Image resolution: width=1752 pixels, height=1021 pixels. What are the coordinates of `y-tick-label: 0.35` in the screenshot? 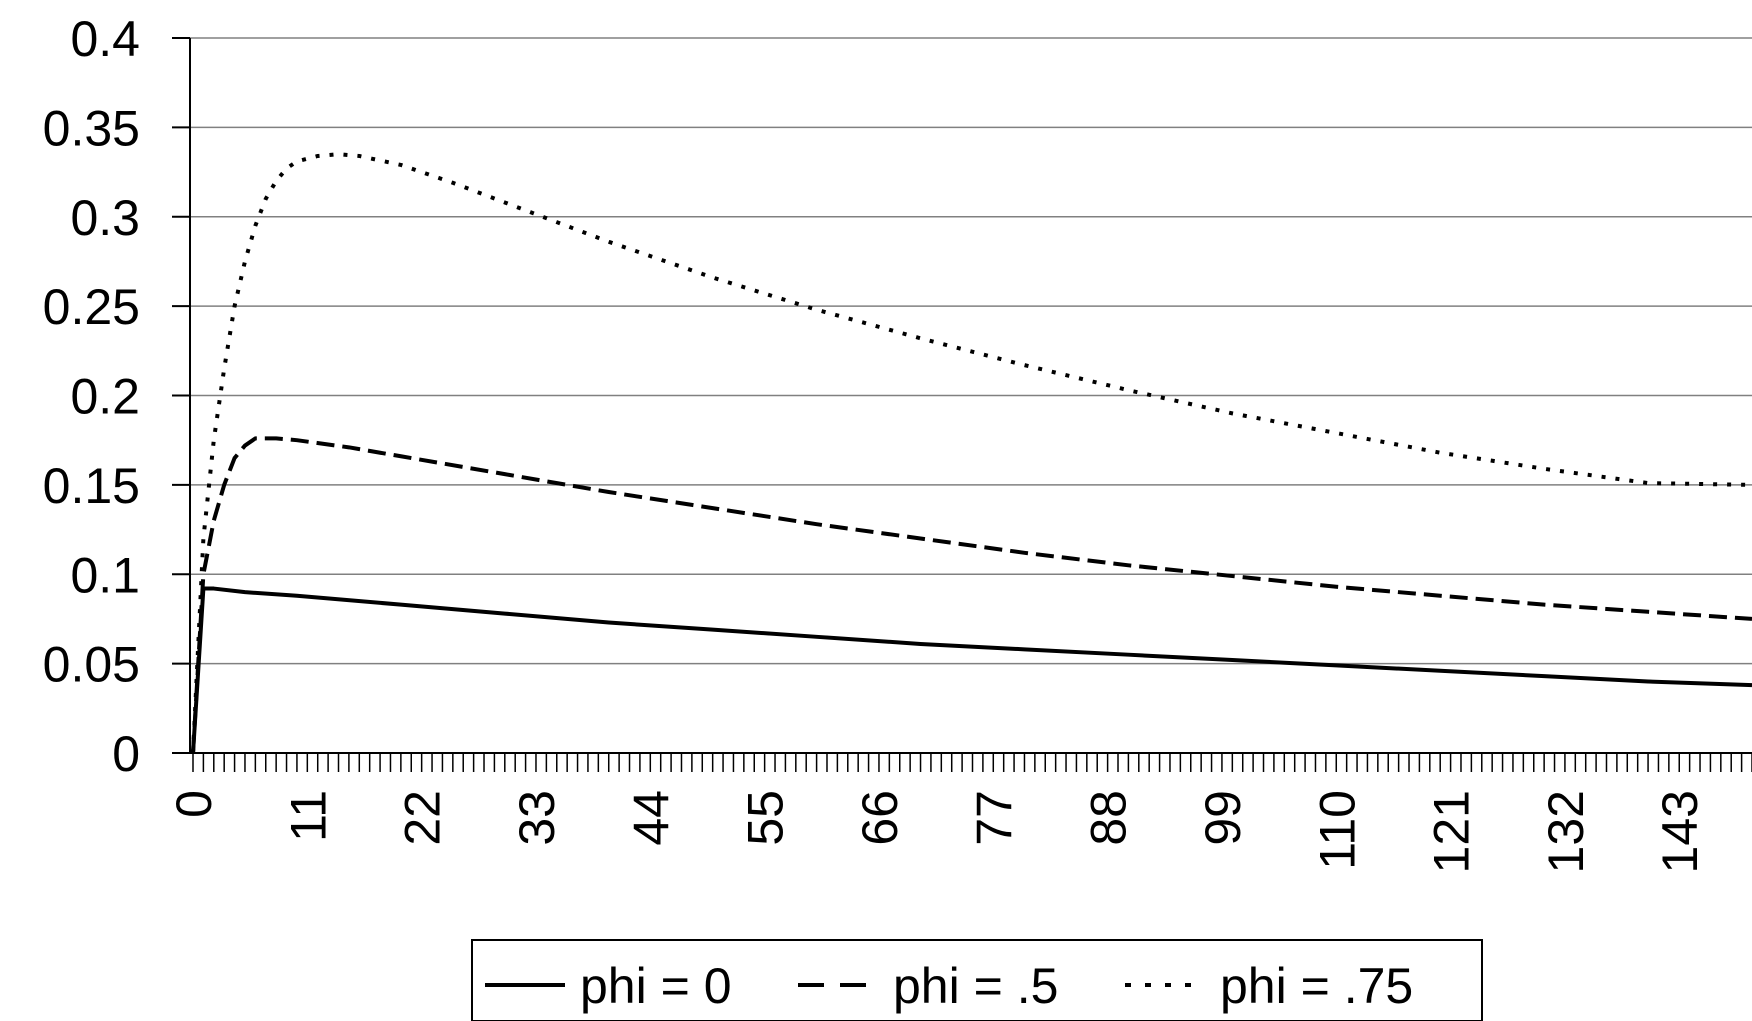 It's located at (91, 128).